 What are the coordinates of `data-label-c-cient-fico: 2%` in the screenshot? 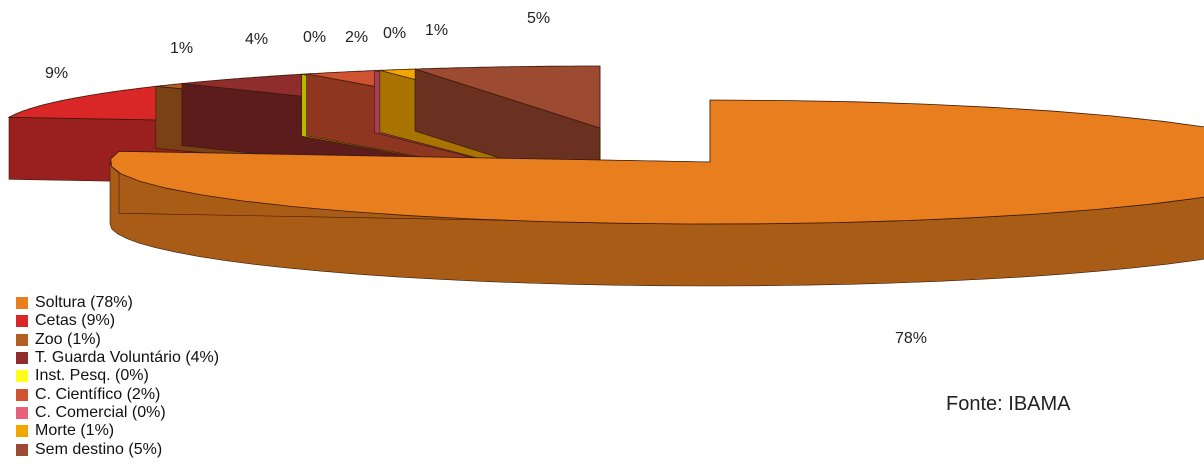 It's located at (356, 37).